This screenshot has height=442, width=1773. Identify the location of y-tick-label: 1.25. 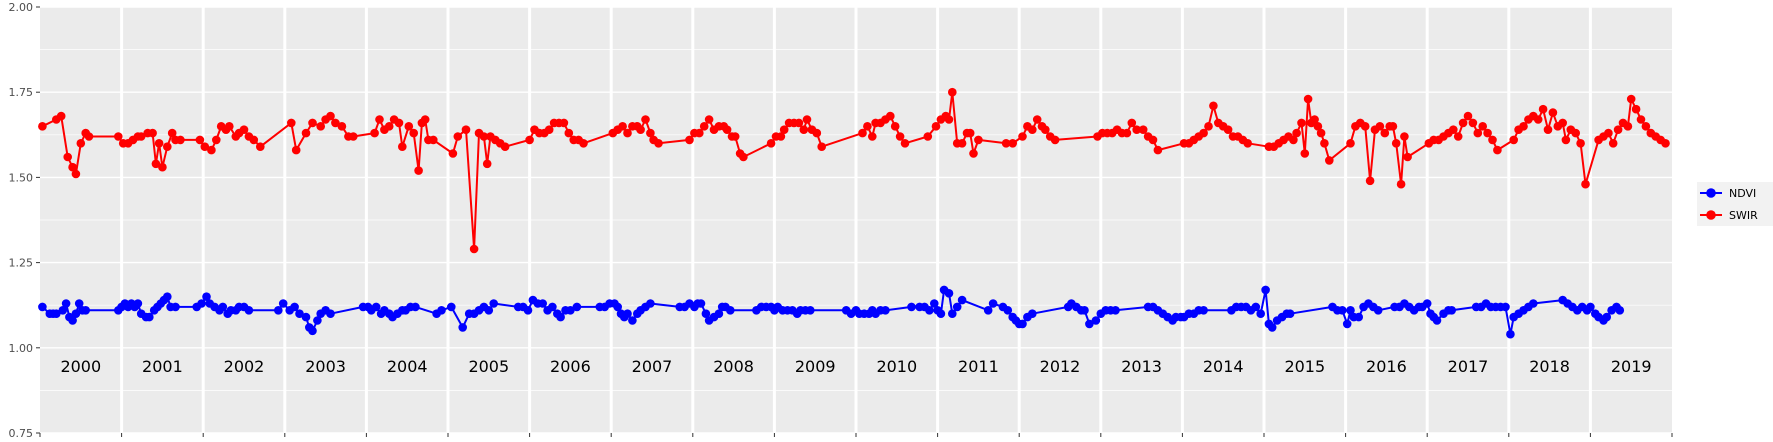
(21, 263).